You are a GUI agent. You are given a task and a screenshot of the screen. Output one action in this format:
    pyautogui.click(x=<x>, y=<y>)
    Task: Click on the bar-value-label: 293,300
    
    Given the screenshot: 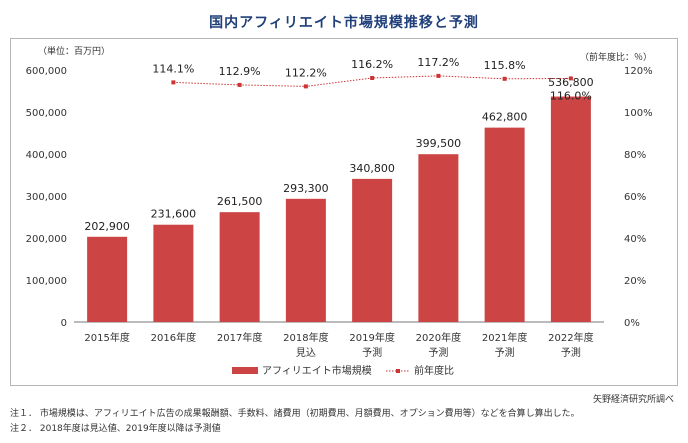 What is the action you would take?
    pyautogui.click(x=306, y=188)
    